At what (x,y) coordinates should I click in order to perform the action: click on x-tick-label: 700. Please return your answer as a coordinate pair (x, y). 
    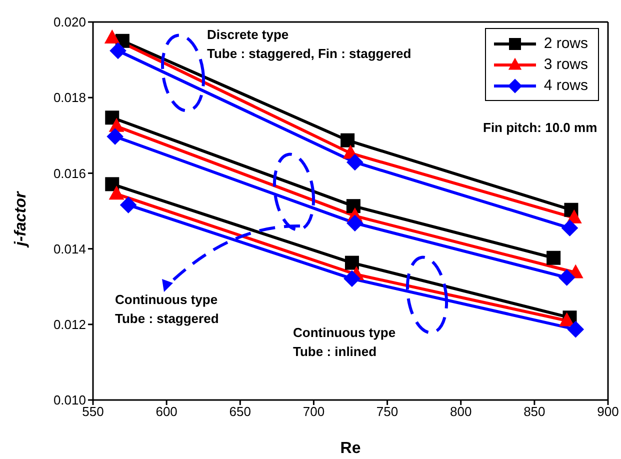
    Looking at the image, I should click on (313, 412).